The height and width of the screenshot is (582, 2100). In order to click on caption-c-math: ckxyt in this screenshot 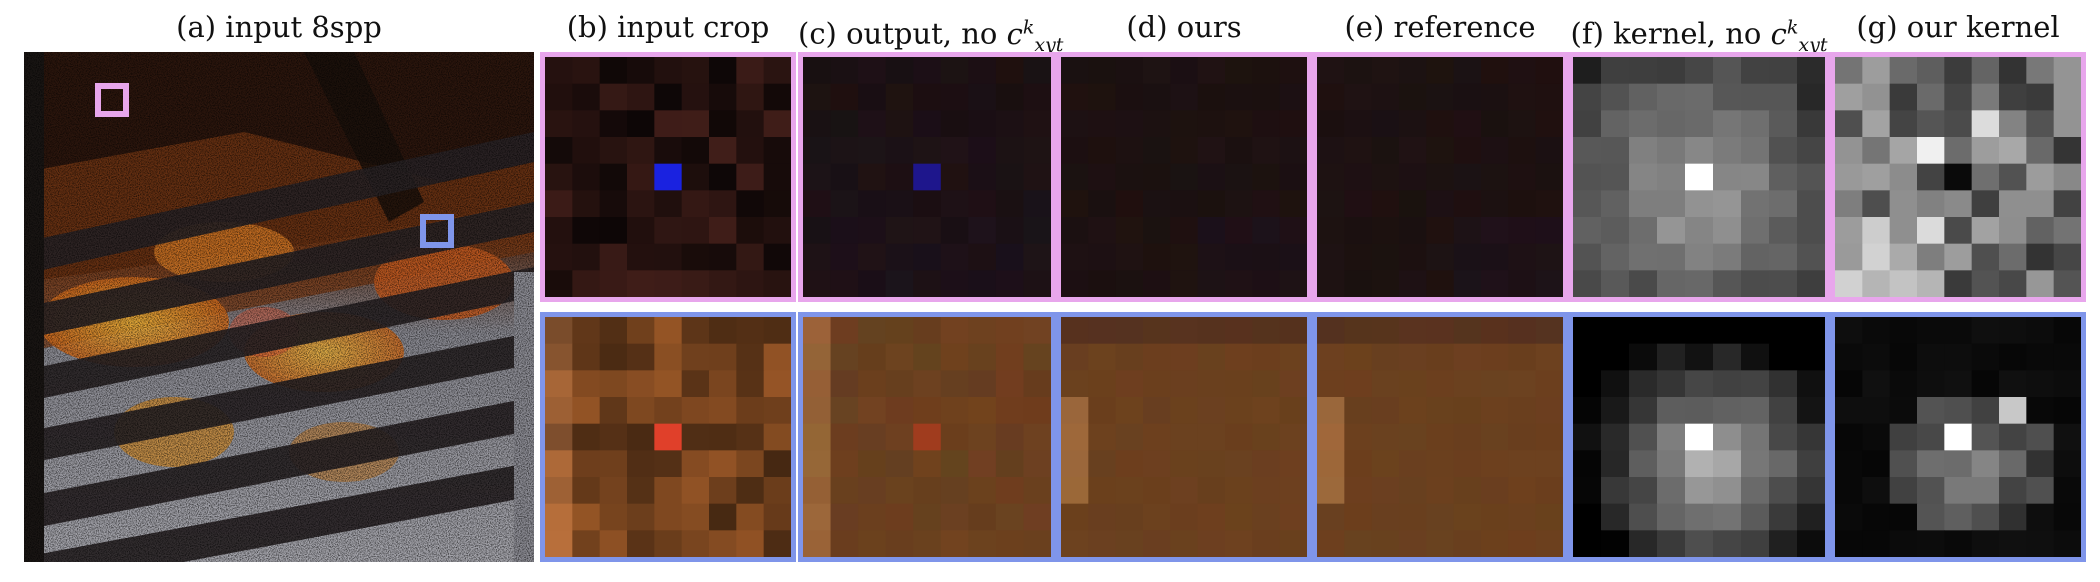, I will do `click(1035, 34)`.